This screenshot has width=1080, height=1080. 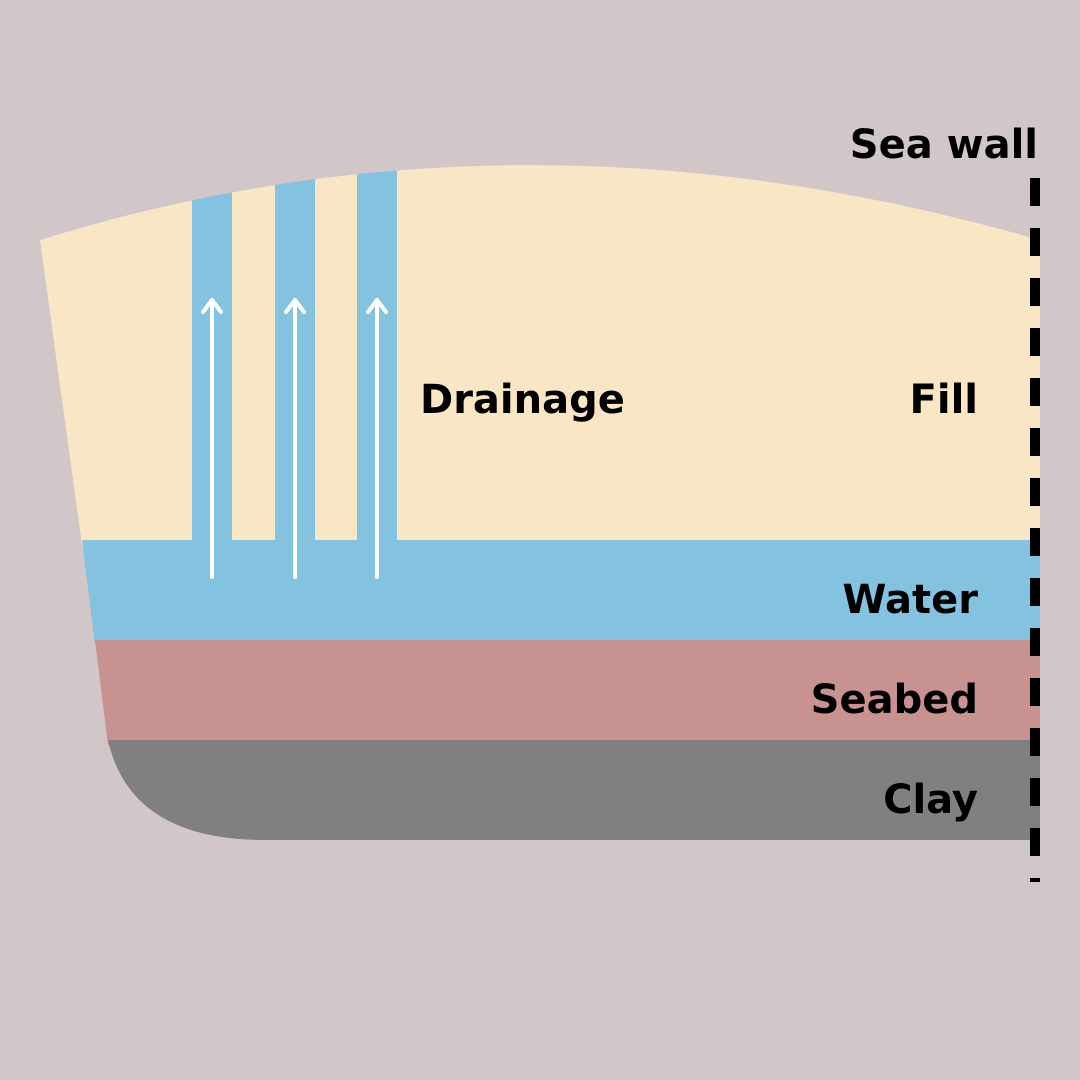 I want to click on sea-wall-label: Sea wall, so click(x=944, y=145).